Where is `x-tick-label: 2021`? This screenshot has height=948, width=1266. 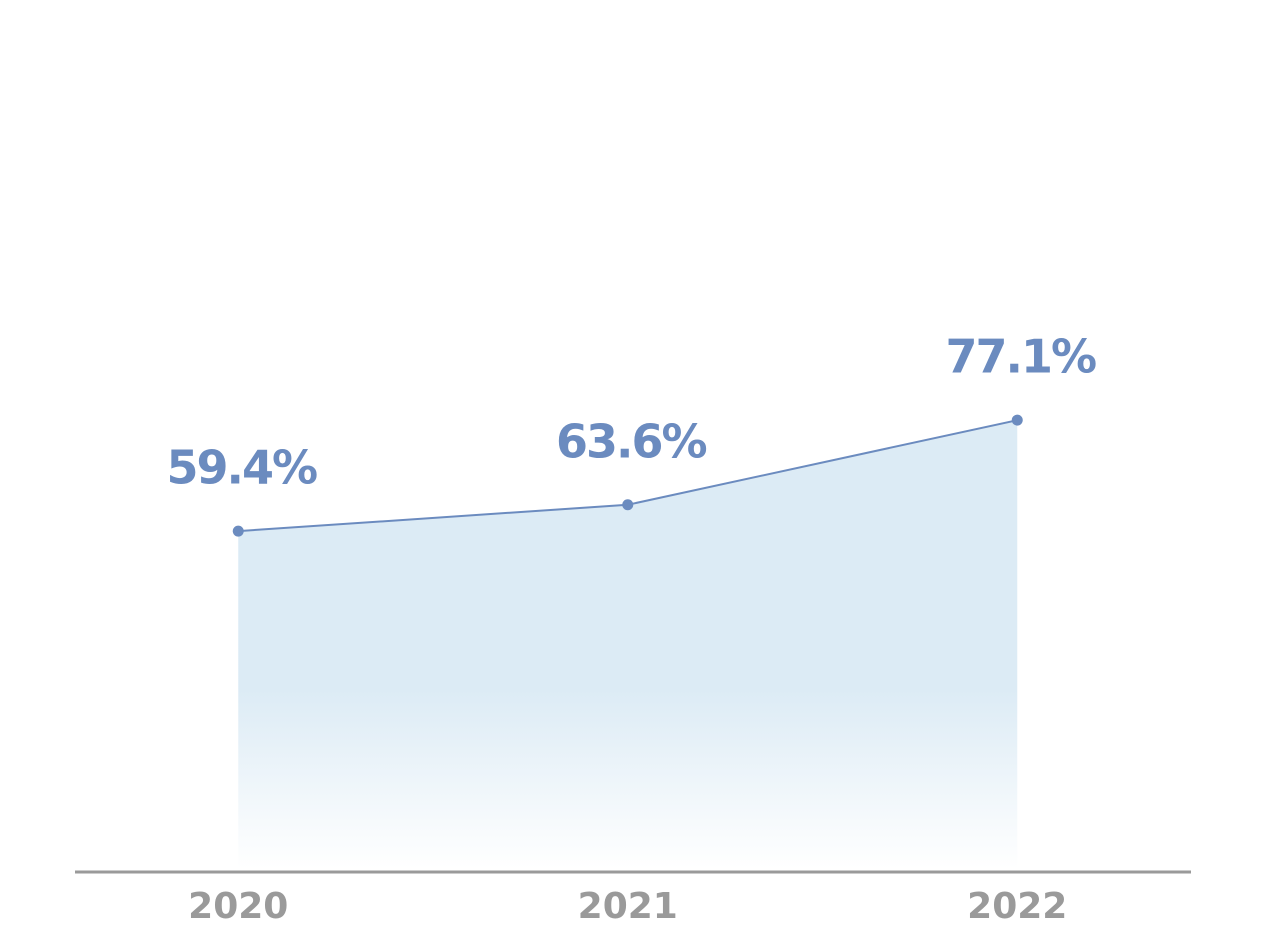
x-tick-label: 2021 is located at coordinates (628, 906).